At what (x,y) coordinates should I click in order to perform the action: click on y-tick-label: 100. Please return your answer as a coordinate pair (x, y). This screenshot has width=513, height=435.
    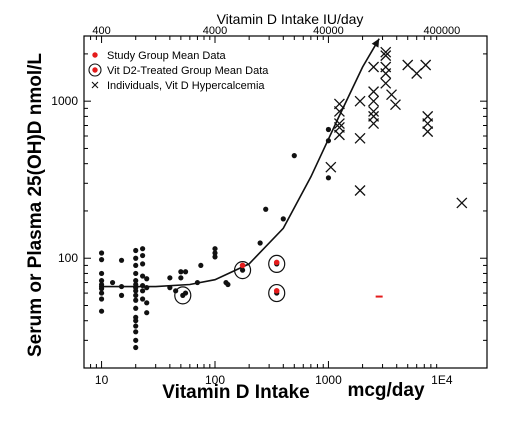
    Looking at the image, I should click on (68, 258).